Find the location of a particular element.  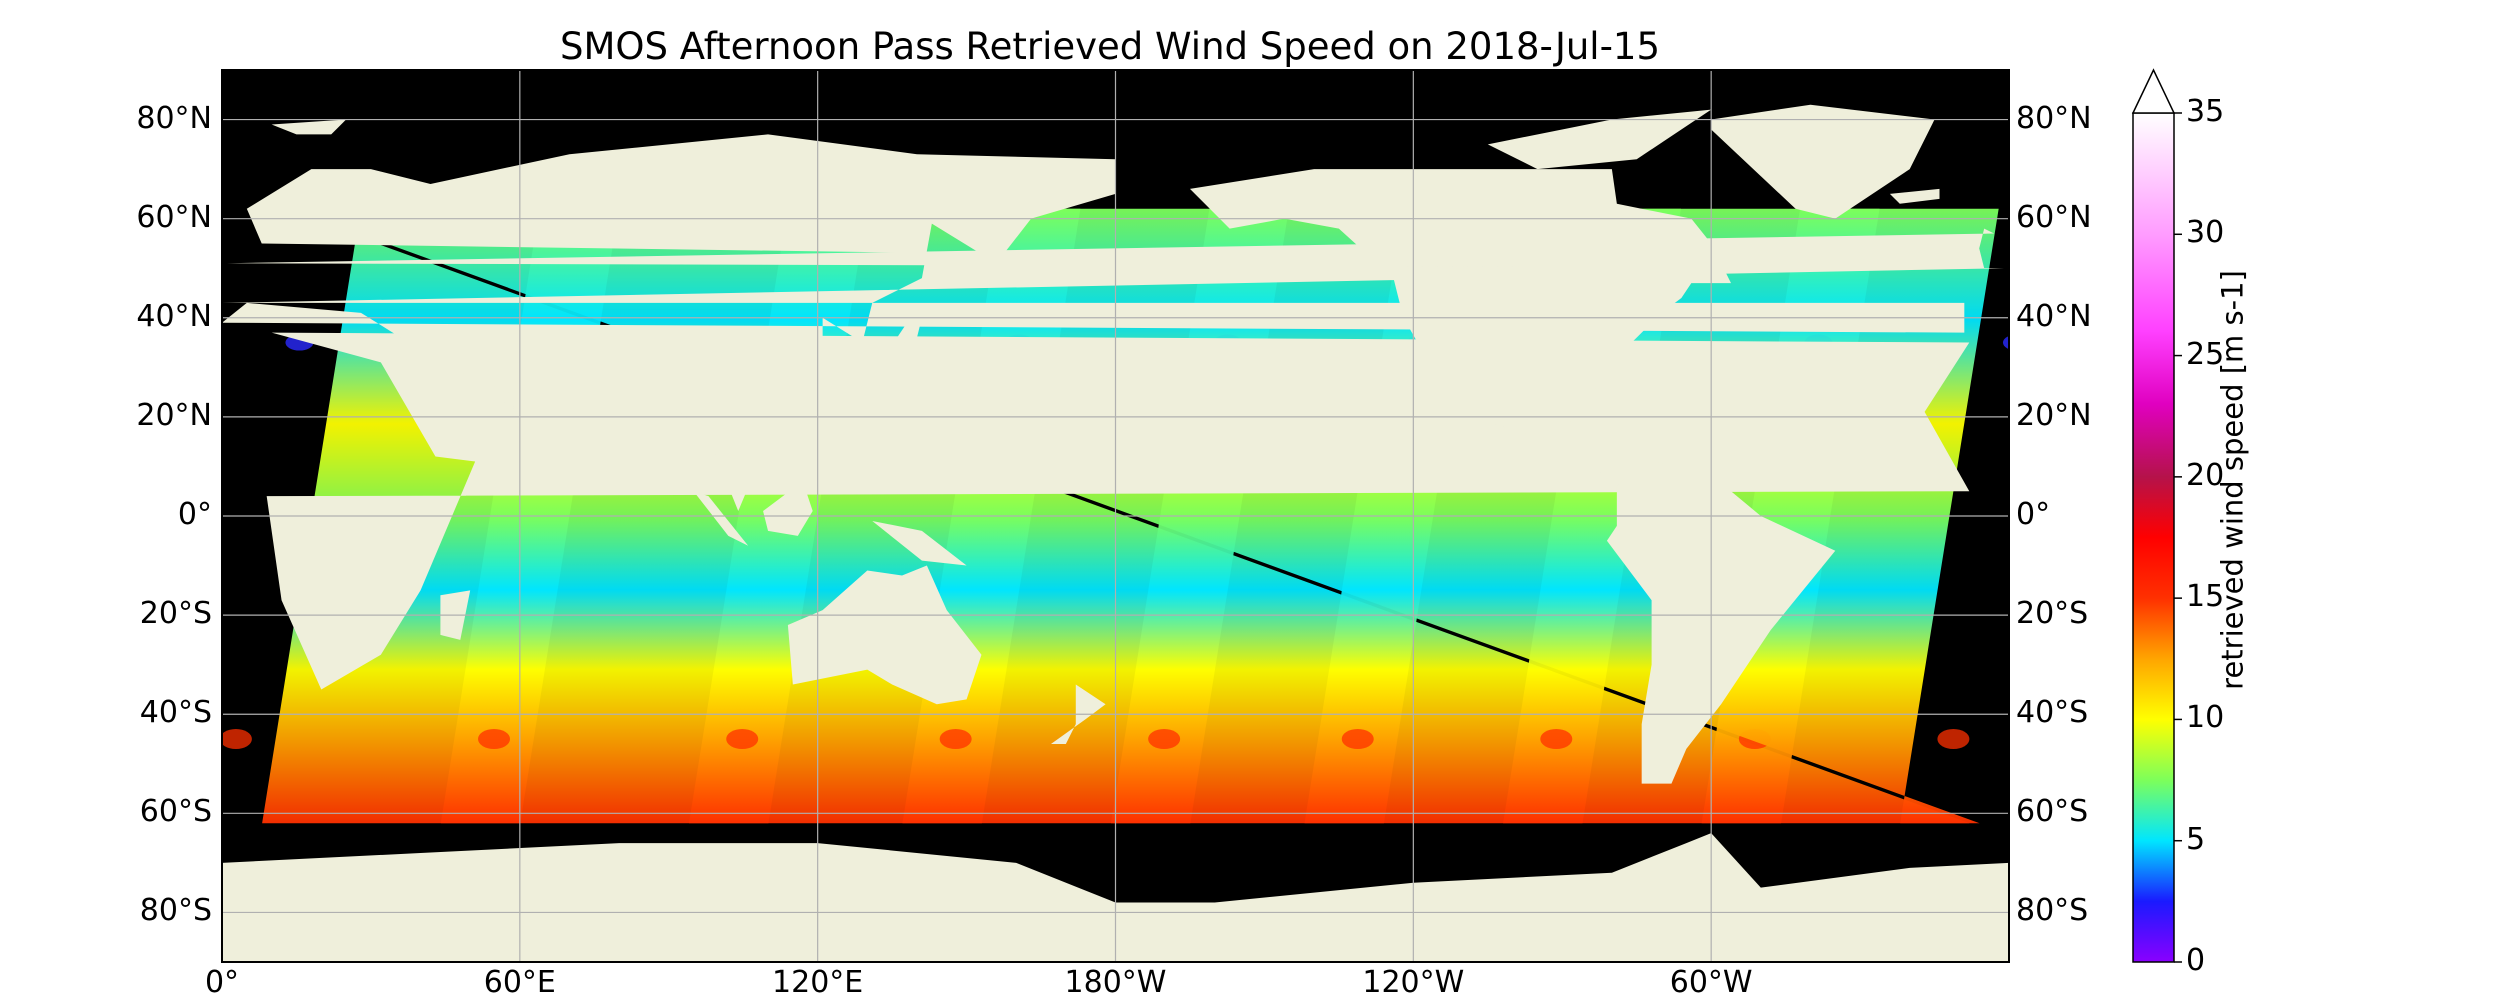

colorbar is located at coordinates (2156, 515).